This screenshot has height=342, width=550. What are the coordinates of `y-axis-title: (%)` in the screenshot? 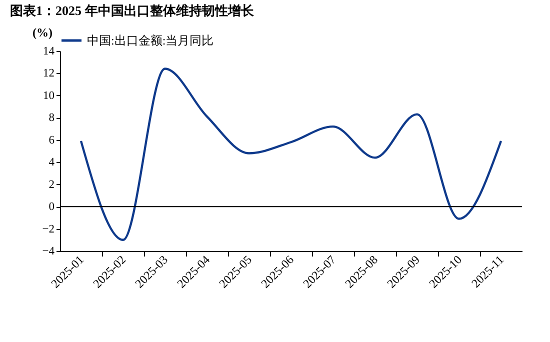 It's located at (42, 33).